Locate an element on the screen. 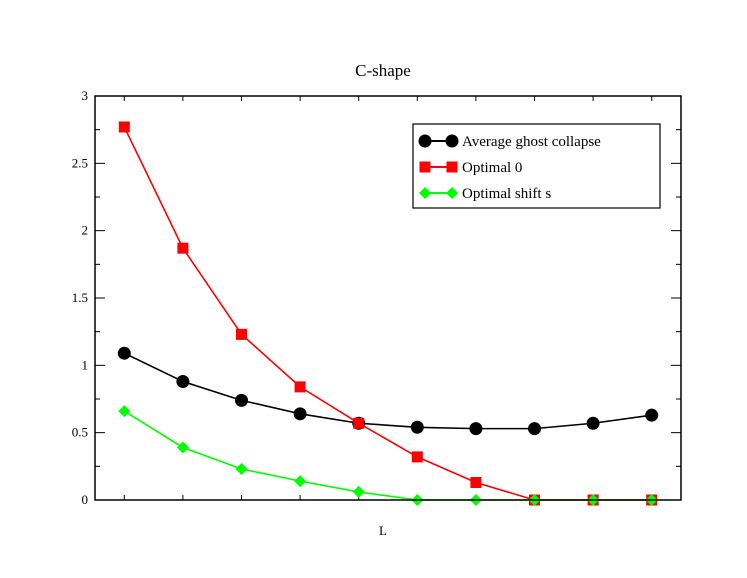 Image resolution: width=747 pixels, height=578 pixels. legend-entry: Optimal 0 is located at coordinates (470, 168).